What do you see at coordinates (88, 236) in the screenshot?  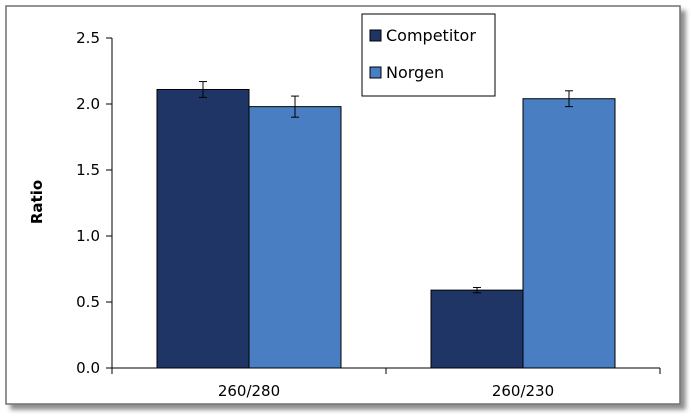 I see `y-tick-label: 1.0` at bounding box center [88, 236].